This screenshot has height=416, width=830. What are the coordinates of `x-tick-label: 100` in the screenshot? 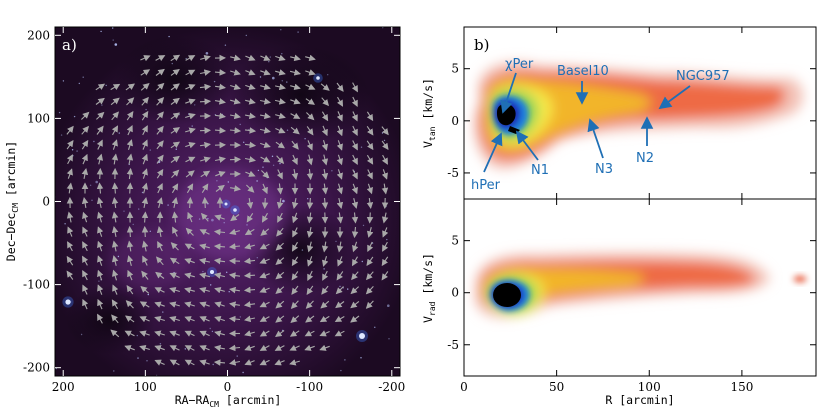 It's located at (649, 387).